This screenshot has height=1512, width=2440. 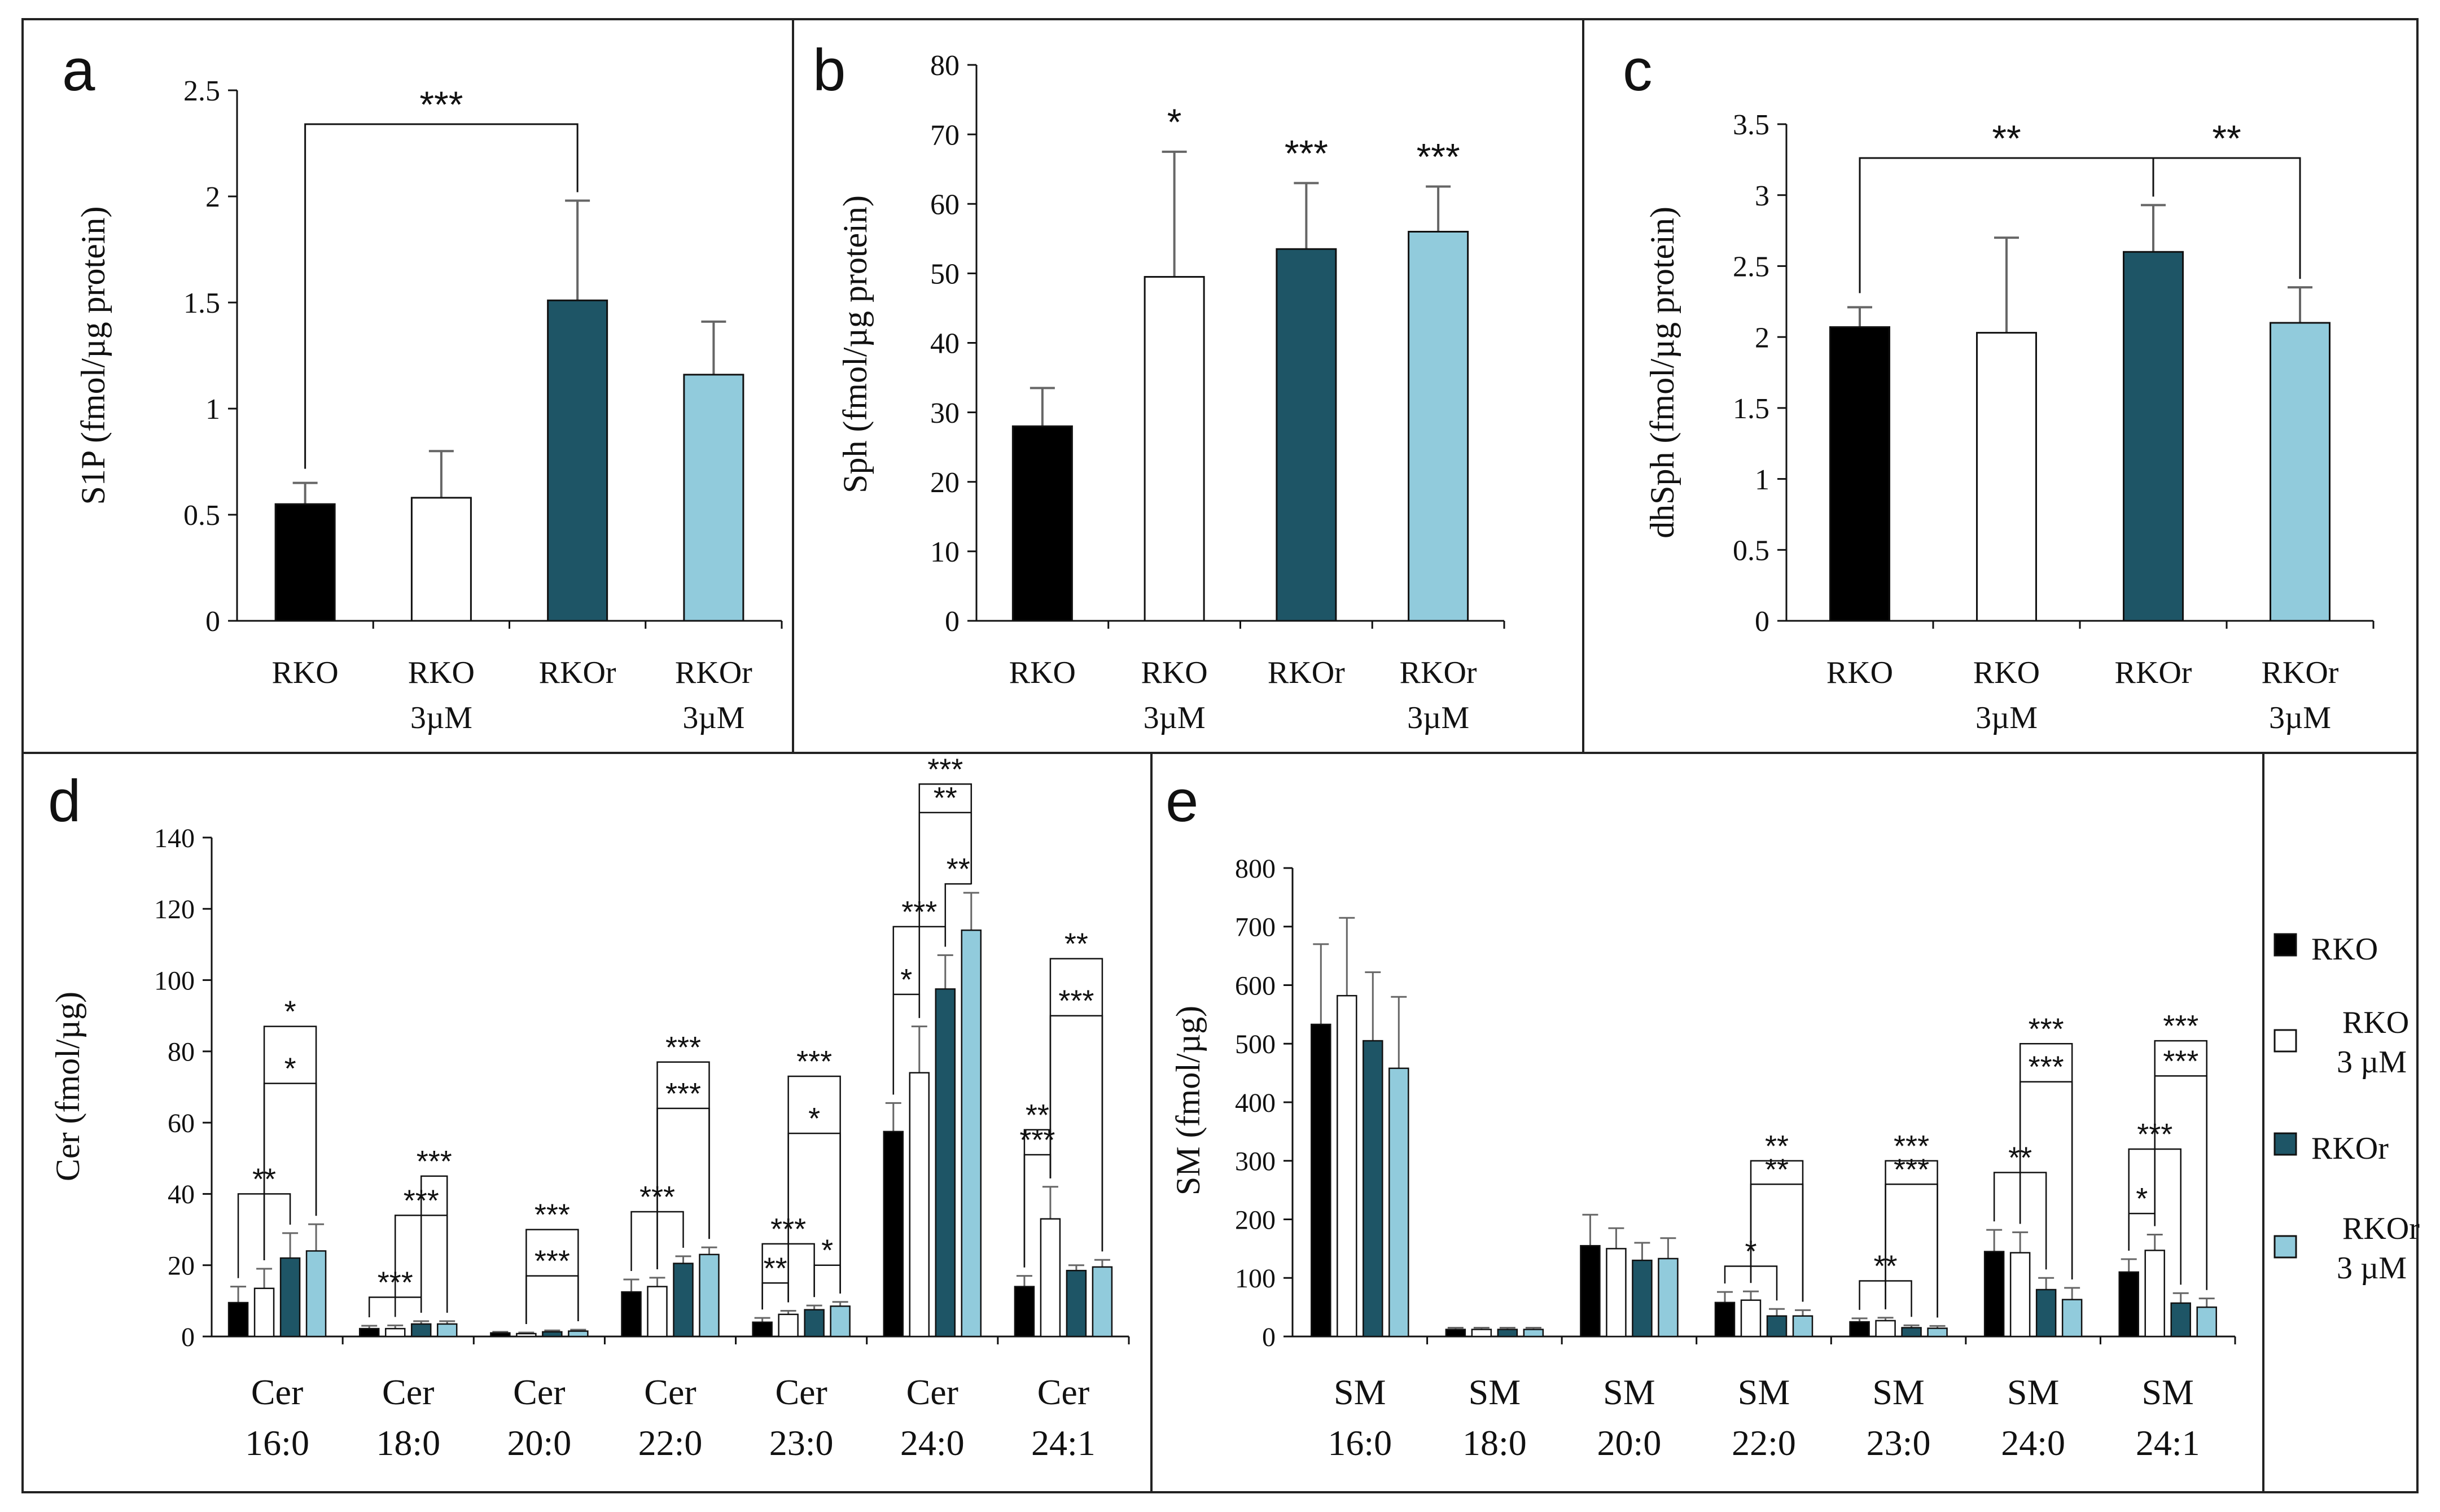 I want to click on legend-item-rkor-3um: RKOr 3 µM, so click(x=2346, y=1248).